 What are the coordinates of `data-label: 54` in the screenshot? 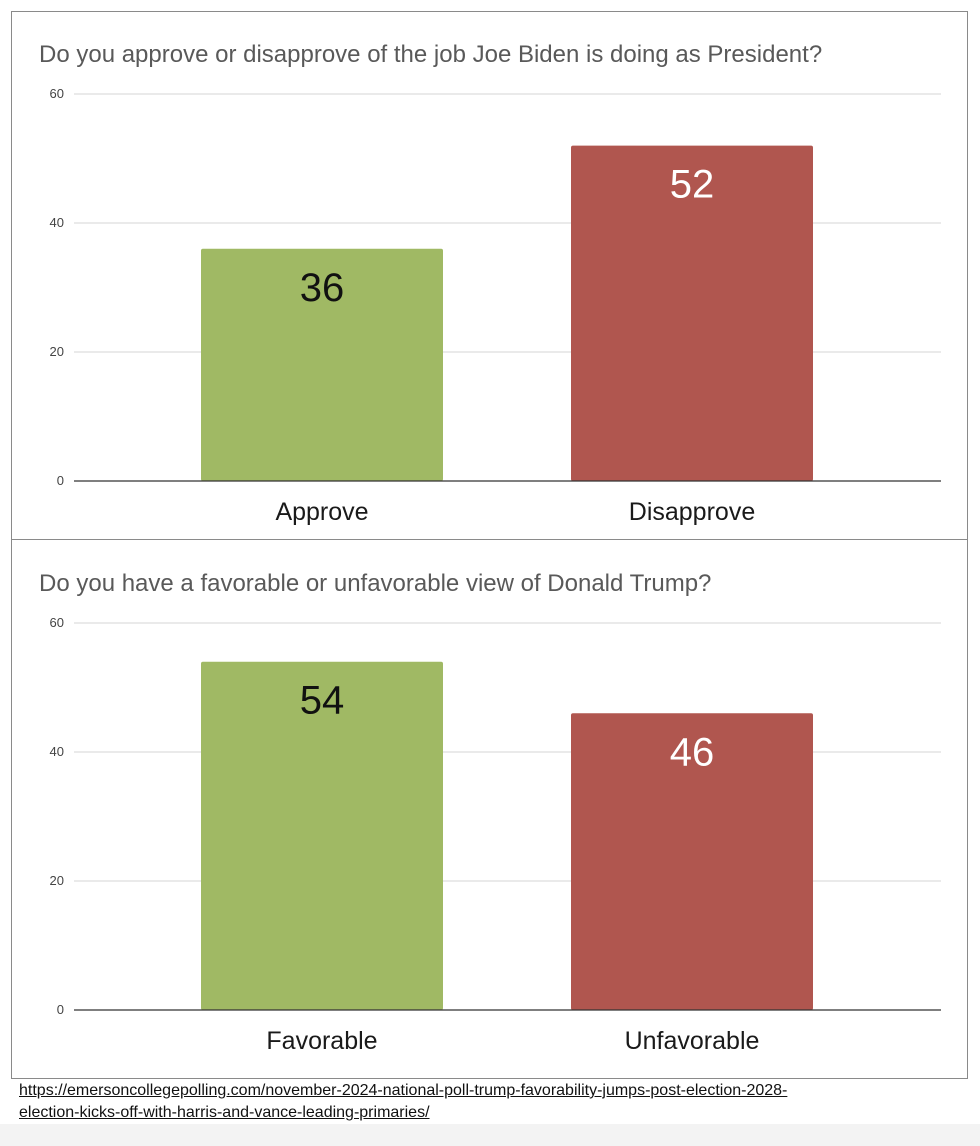 It's located at (322, 701).